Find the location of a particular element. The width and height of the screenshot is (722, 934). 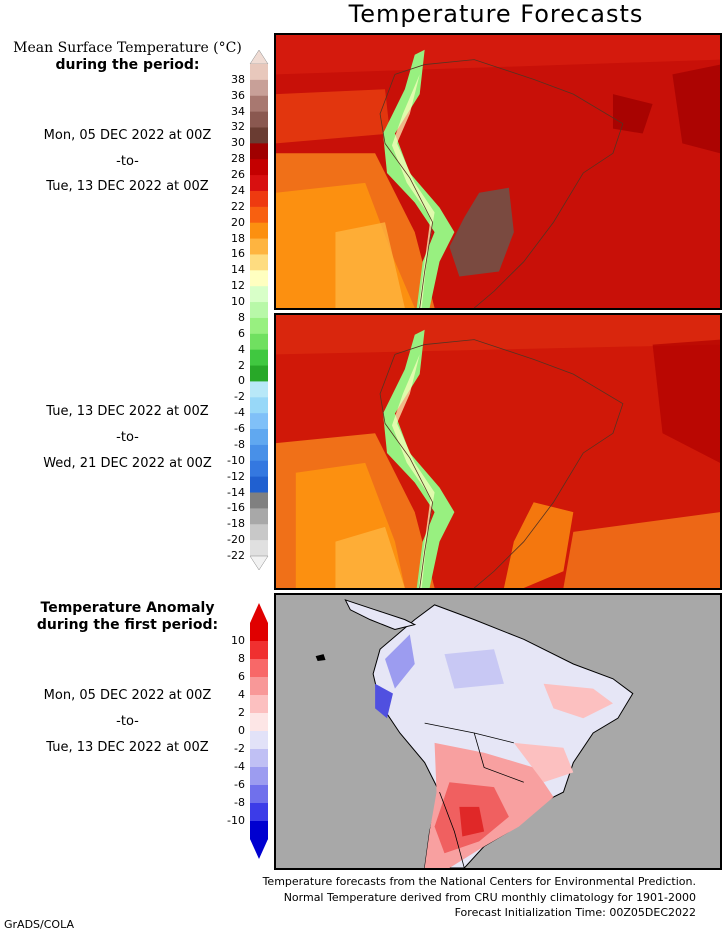

colorbar-tick-label: 32 is located at coordinates (238, 127).